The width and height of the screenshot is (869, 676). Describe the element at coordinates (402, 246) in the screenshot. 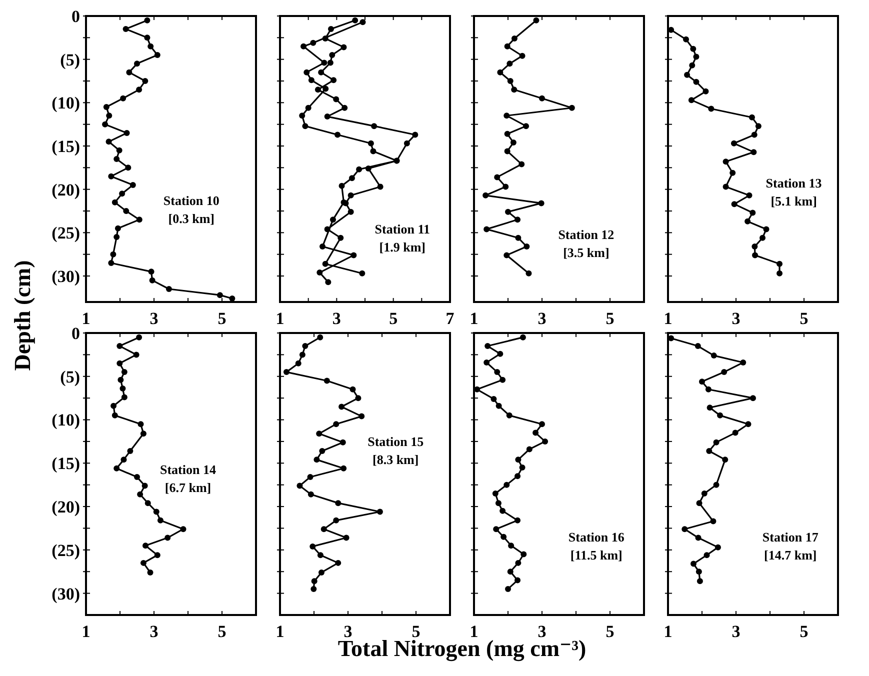

I see `annotation: [1.9 km]` at that location.